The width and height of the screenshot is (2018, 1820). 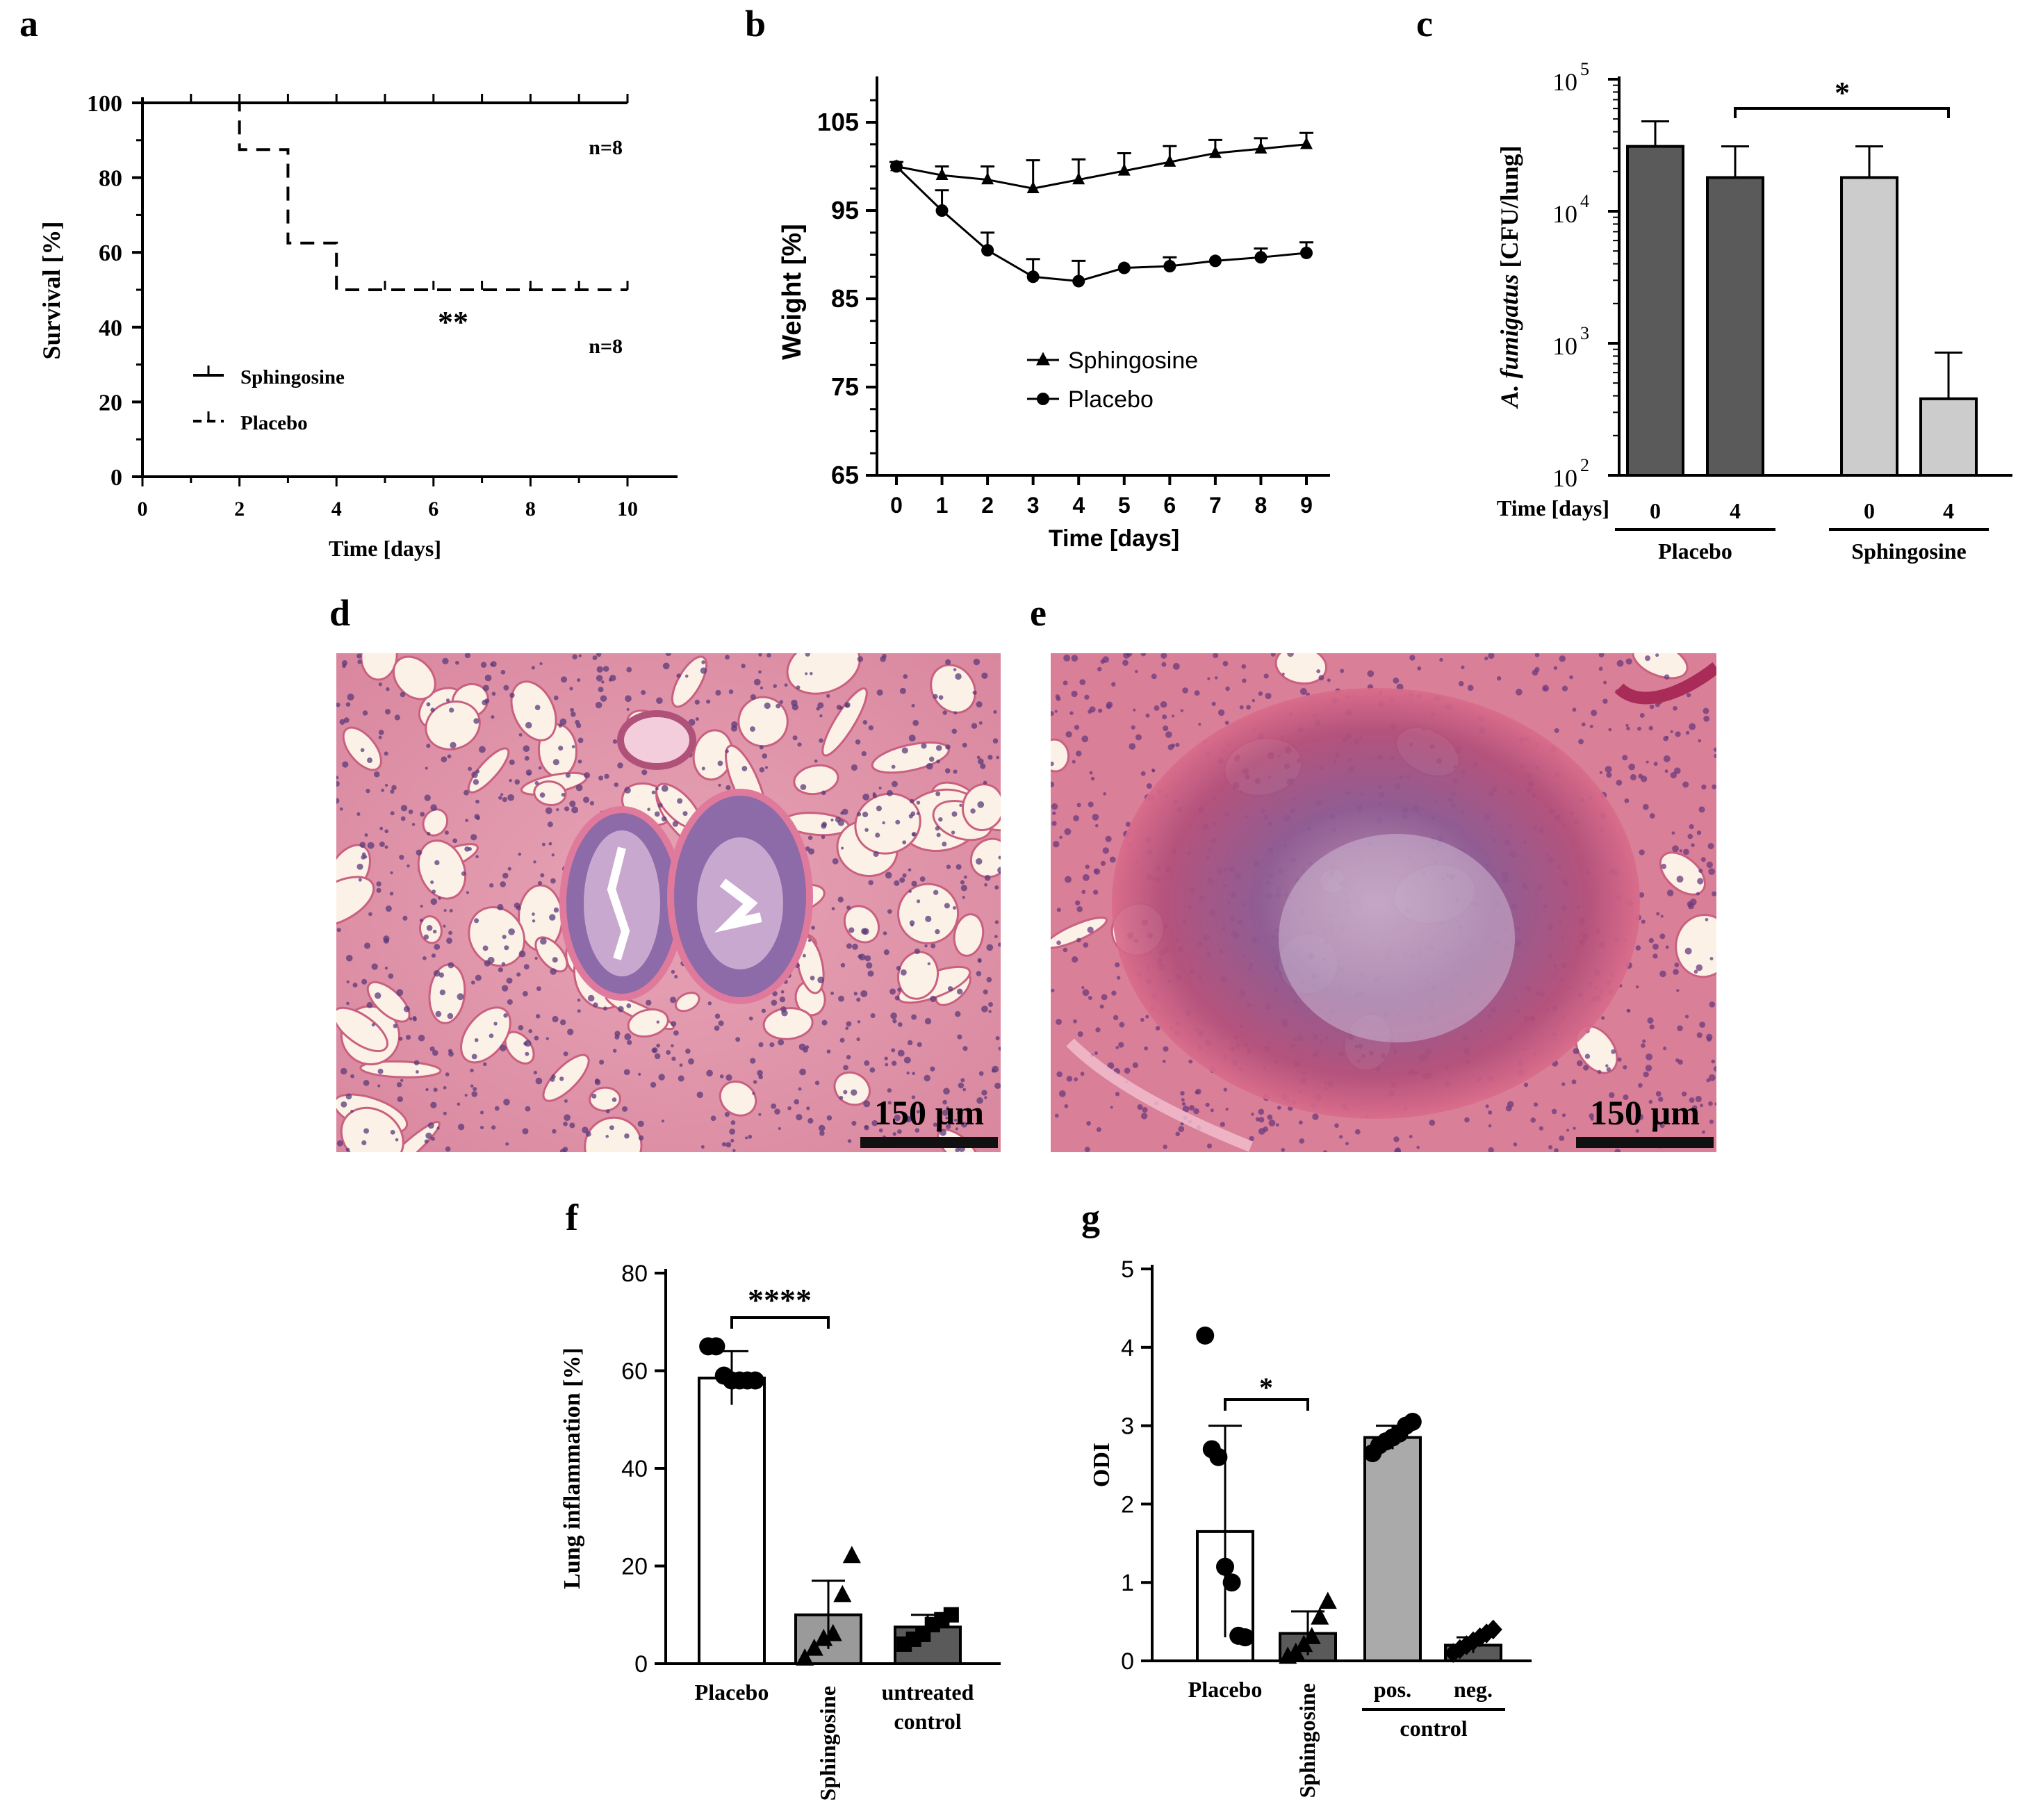 I want to click on point-sphingosine, so click(x=1215, y=152).